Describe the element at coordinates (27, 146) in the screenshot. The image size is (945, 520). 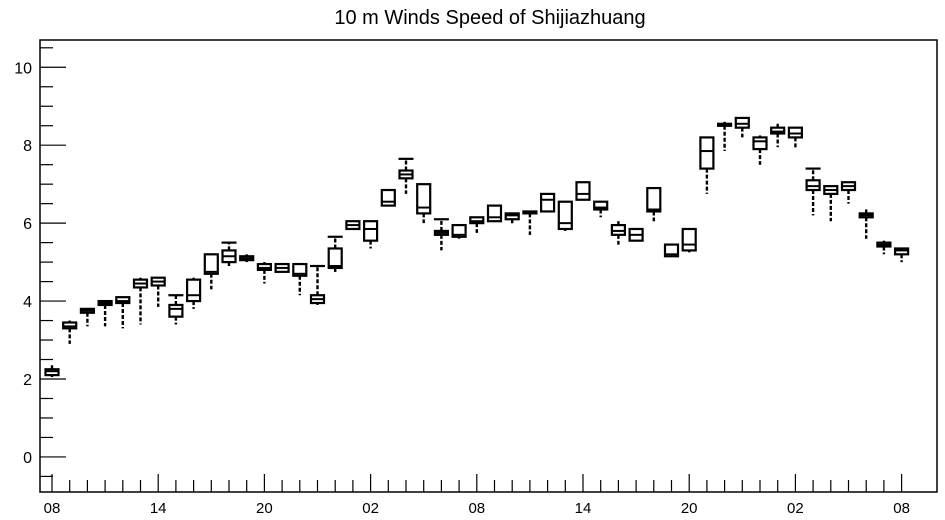
I see `y-tick-label: 8` at that location.